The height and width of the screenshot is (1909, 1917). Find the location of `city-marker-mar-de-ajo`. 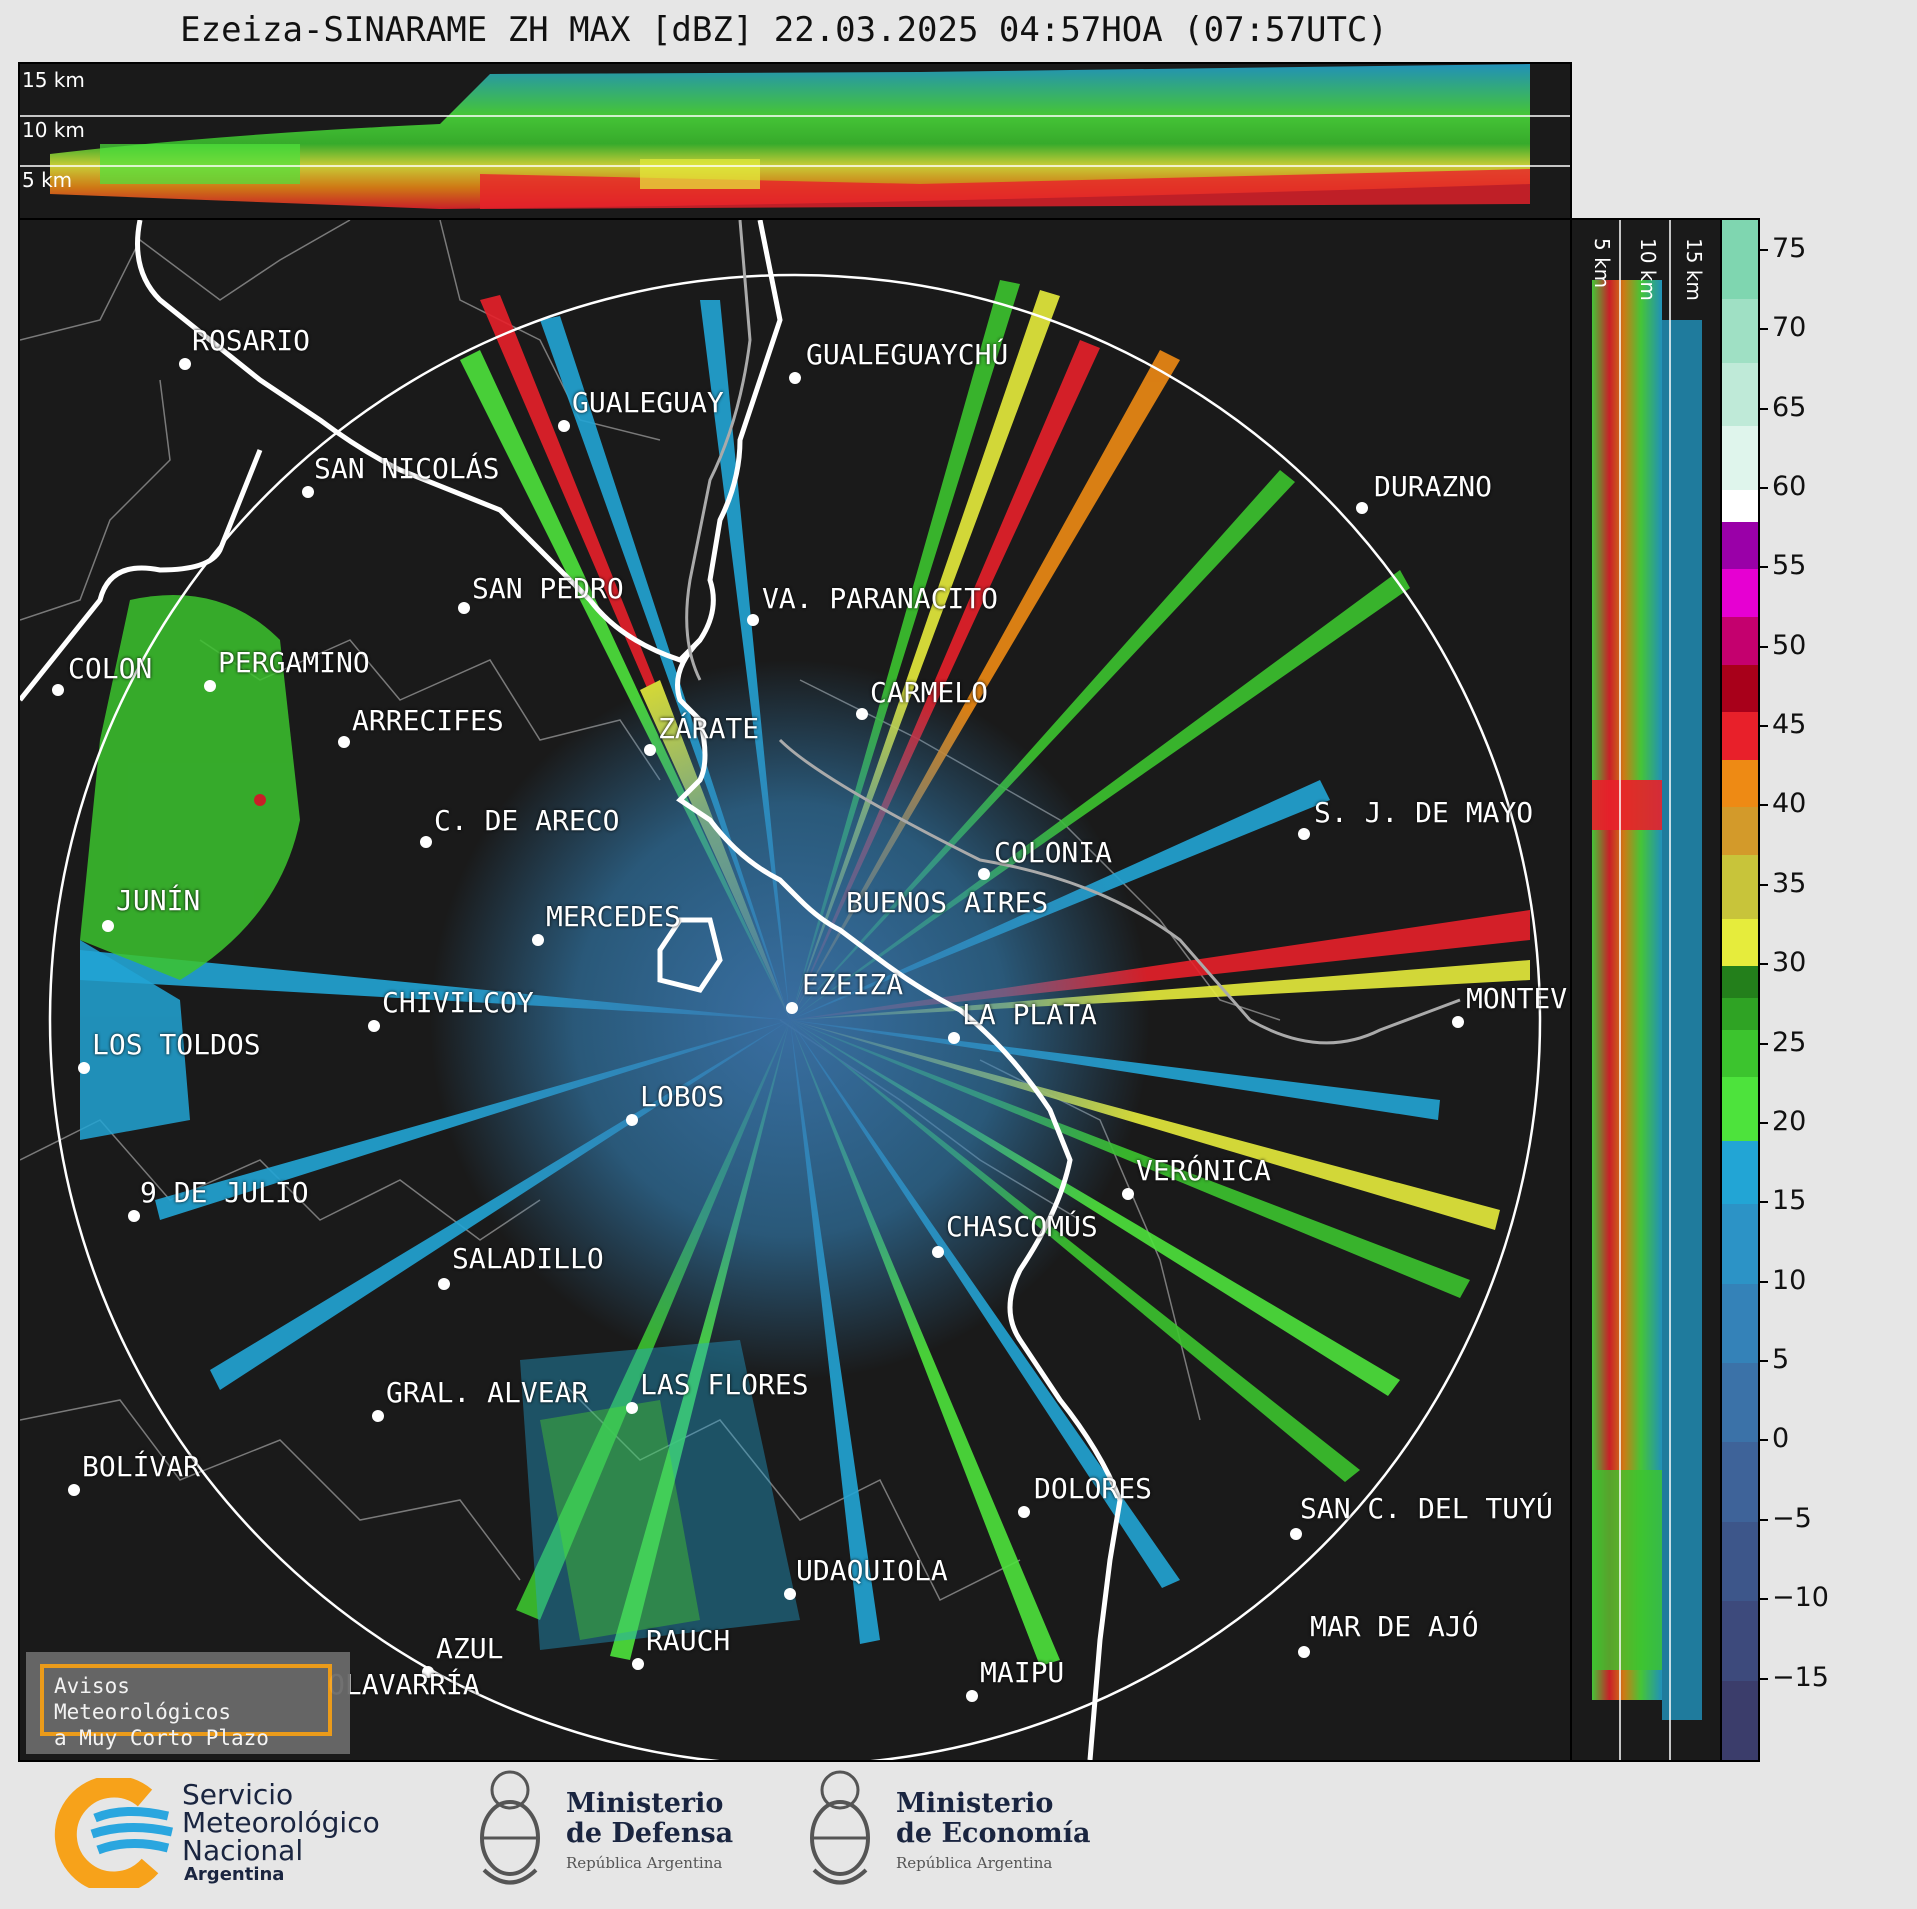

city-marker-mar-de-ajo is located at coordinates (1304, 1652).